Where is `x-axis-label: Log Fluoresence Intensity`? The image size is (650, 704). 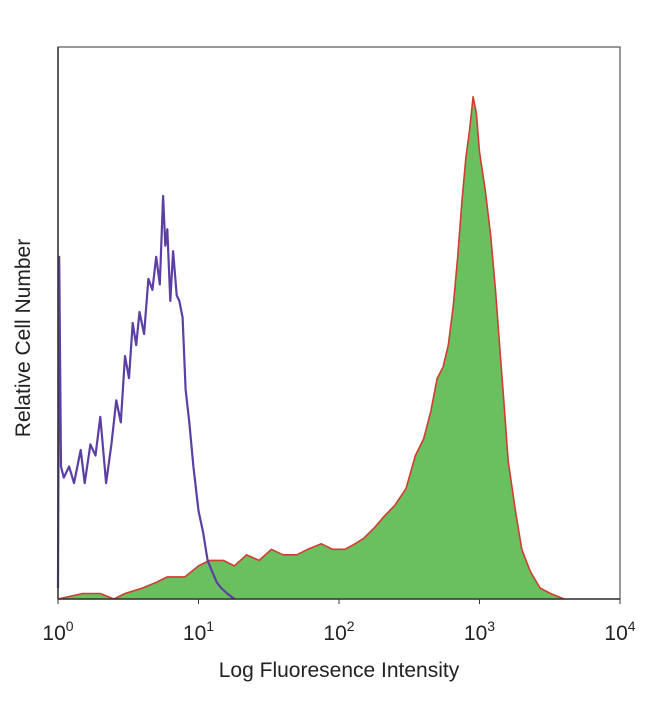 x-axis-label: Log Fluoresence Intensity is located at coordinates (339, 670).